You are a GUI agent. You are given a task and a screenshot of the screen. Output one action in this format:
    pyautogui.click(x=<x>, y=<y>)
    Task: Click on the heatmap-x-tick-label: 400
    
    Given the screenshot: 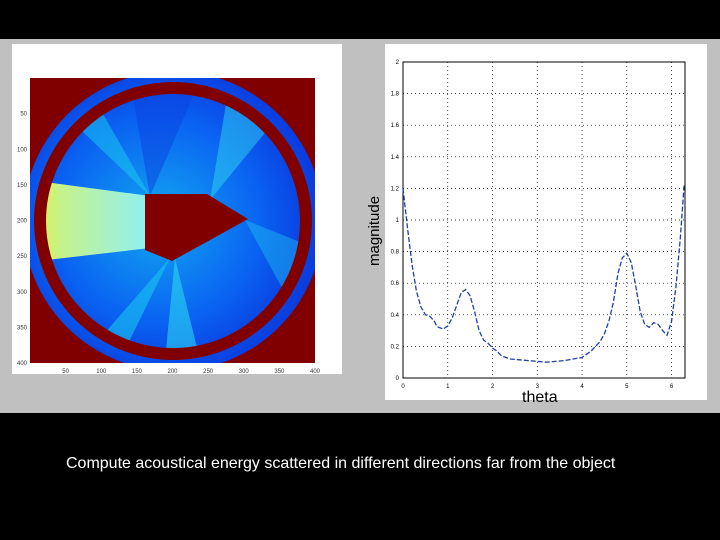 What is the action you would take?
    pyautogui.click(x=315, y=372)
    